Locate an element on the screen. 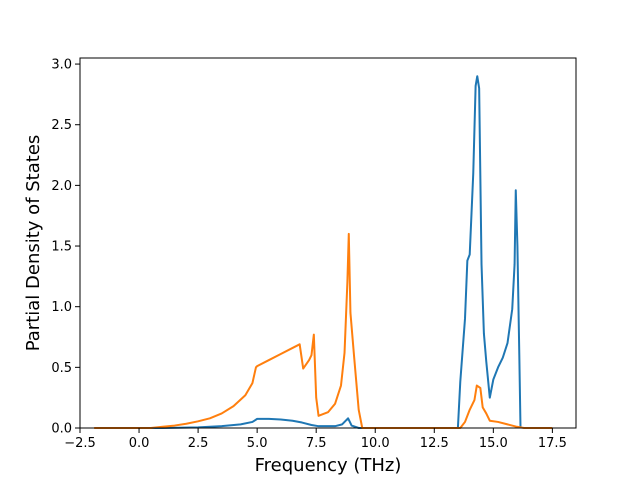 The image size is (640, 480). y-tick-label: 3.0 is located at coordinates (61, 65).